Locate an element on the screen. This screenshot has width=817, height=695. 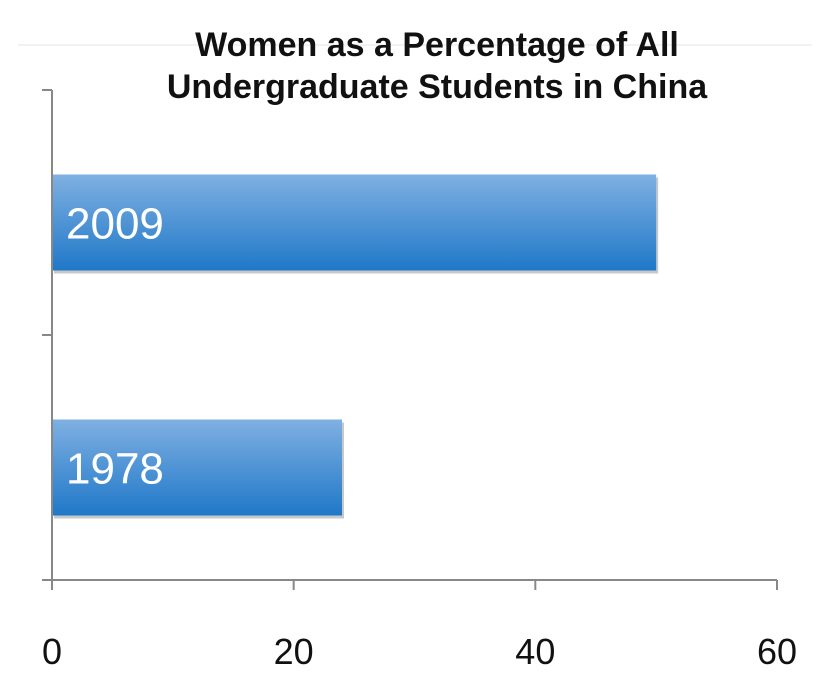
chart-title-line-2: Undergraduate Students in China is located at coordinates (437, 87).